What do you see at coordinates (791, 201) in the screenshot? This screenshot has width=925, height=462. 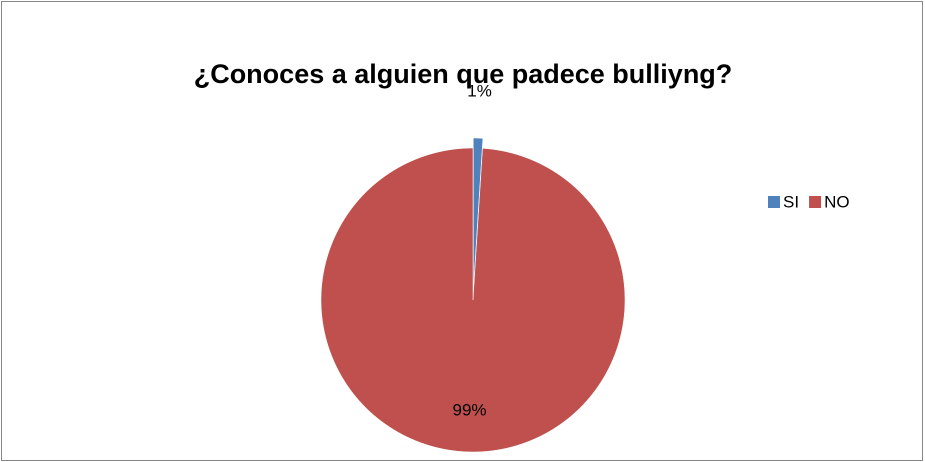 I see `legend-label: SI` at bounding box center [791, 201].